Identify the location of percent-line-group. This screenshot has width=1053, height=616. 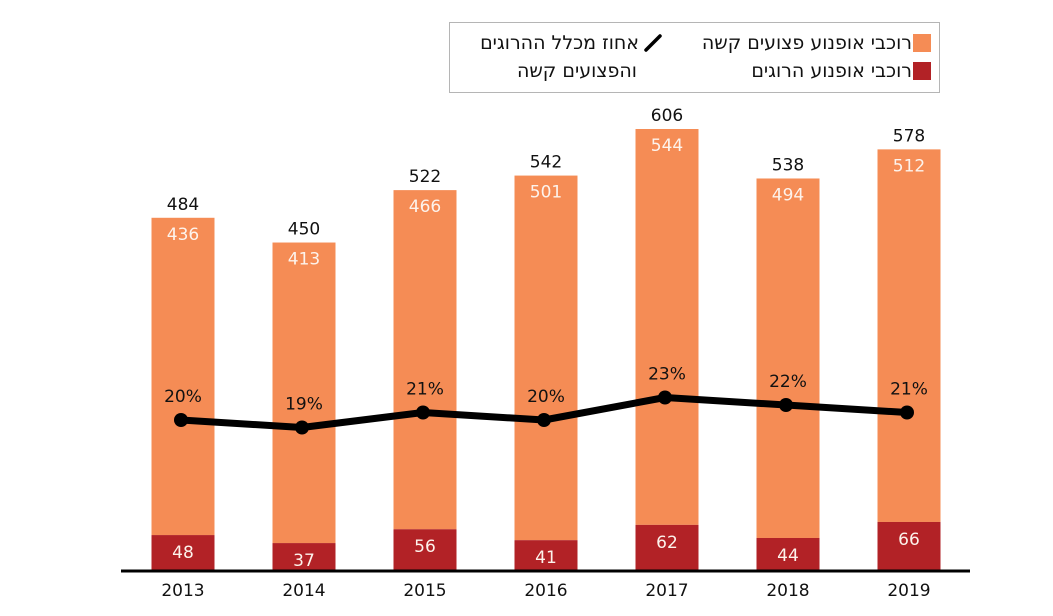
(544, 412).